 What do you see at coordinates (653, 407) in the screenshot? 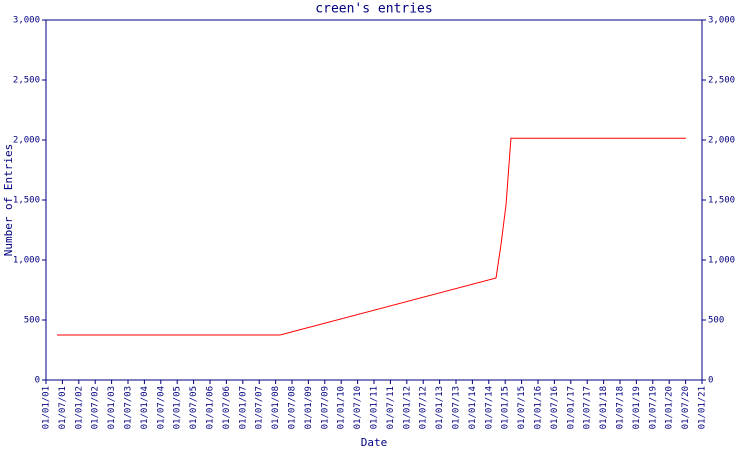
I see `x-tick-label: 01/07/19` at bounding box center [653, 407].